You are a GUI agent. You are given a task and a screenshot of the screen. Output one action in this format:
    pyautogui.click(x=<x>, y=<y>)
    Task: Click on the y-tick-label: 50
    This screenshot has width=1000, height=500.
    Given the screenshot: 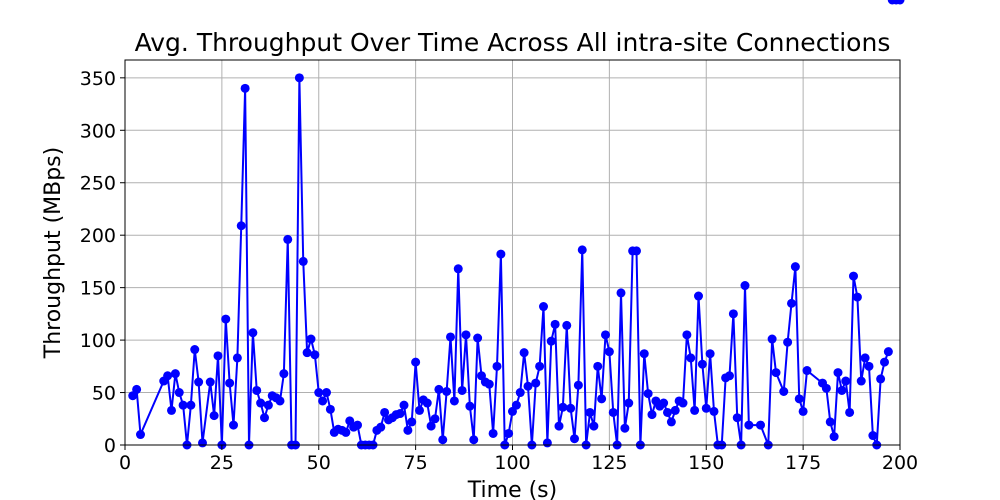 What is the action you would take?
    pyautogui.click(x=104, y=394)
    